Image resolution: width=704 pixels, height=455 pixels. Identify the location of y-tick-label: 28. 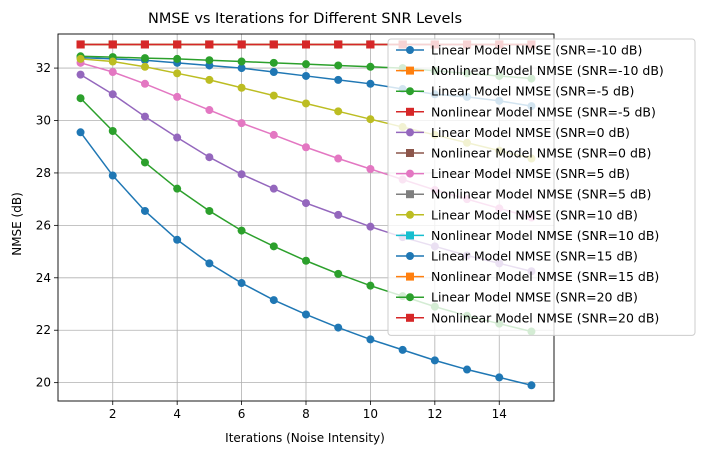
(43, 173).